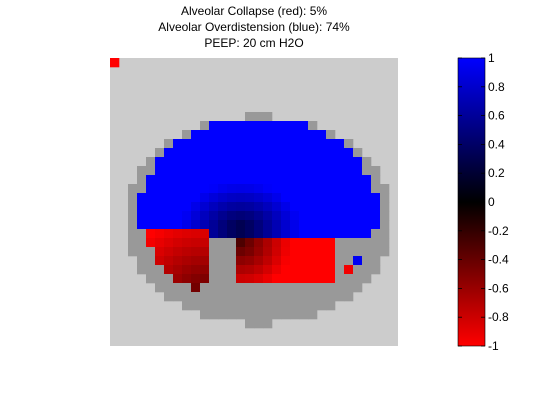  What do you see at coordinates (493, 346) in the screenshot?
I see `colorbar-tick-label: -1` at bounding box center [493, 346].